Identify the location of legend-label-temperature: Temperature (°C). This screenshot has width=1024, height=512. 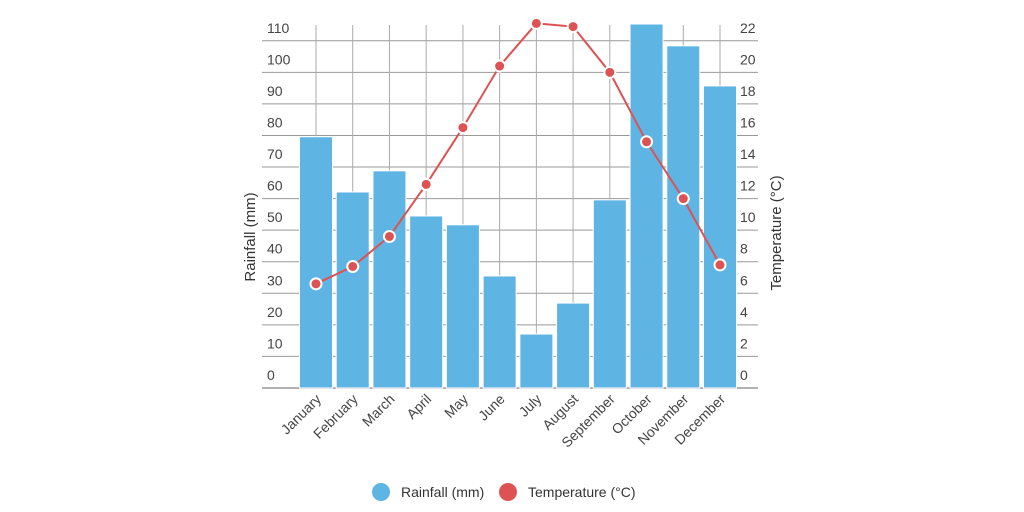
(582, 492).